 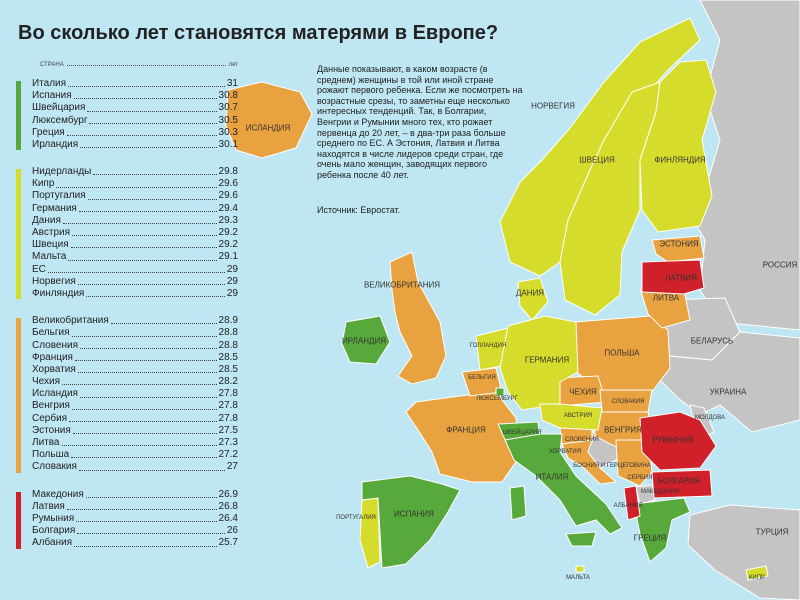 I want to click on legend-row: Италия 31, so click(x=135, y=84).